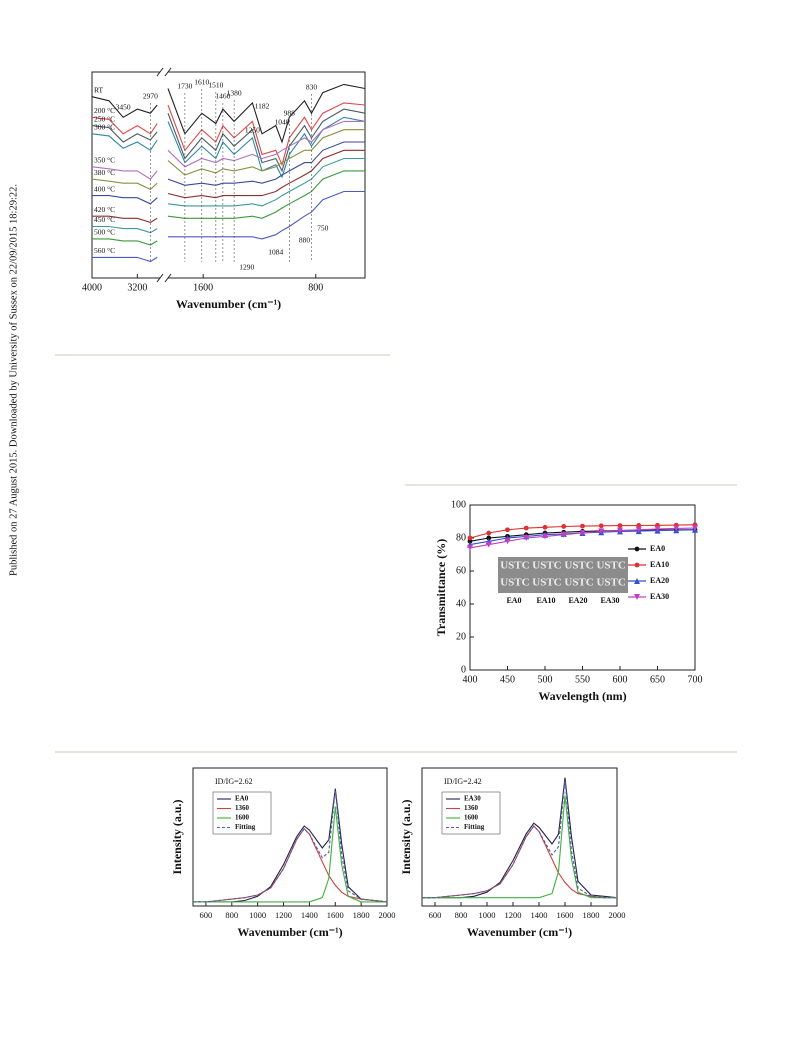 This screenshot has height=1039, width=793. What do you see at coordinates (539, 915) in the screenshot?
I see `x-tick-label: 1400` at bounding box center [539, 915].